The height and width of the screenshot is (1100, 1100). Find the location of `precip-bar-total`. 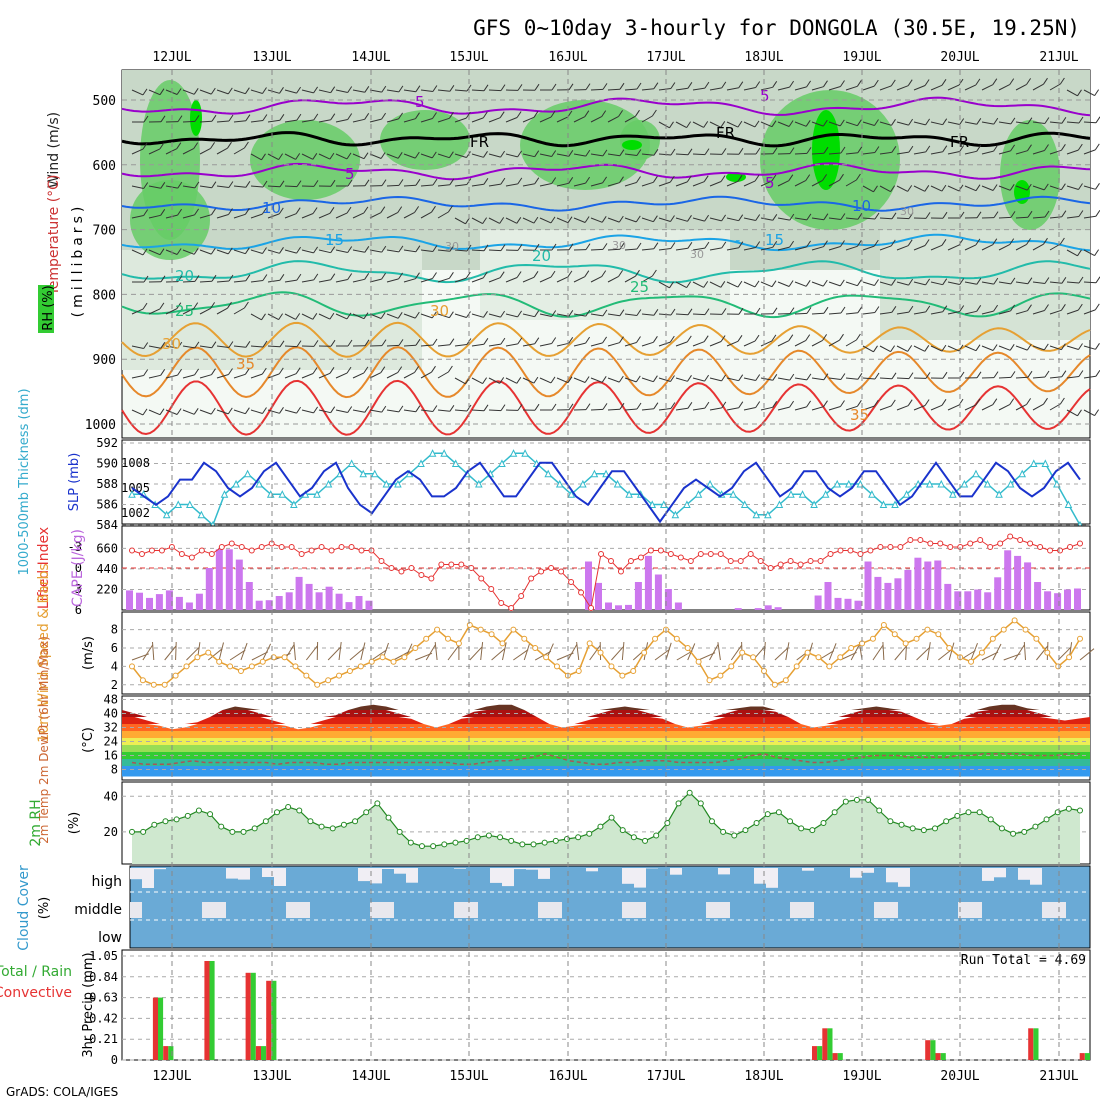

precip-bar-total is located at coordinates (830, 1044).